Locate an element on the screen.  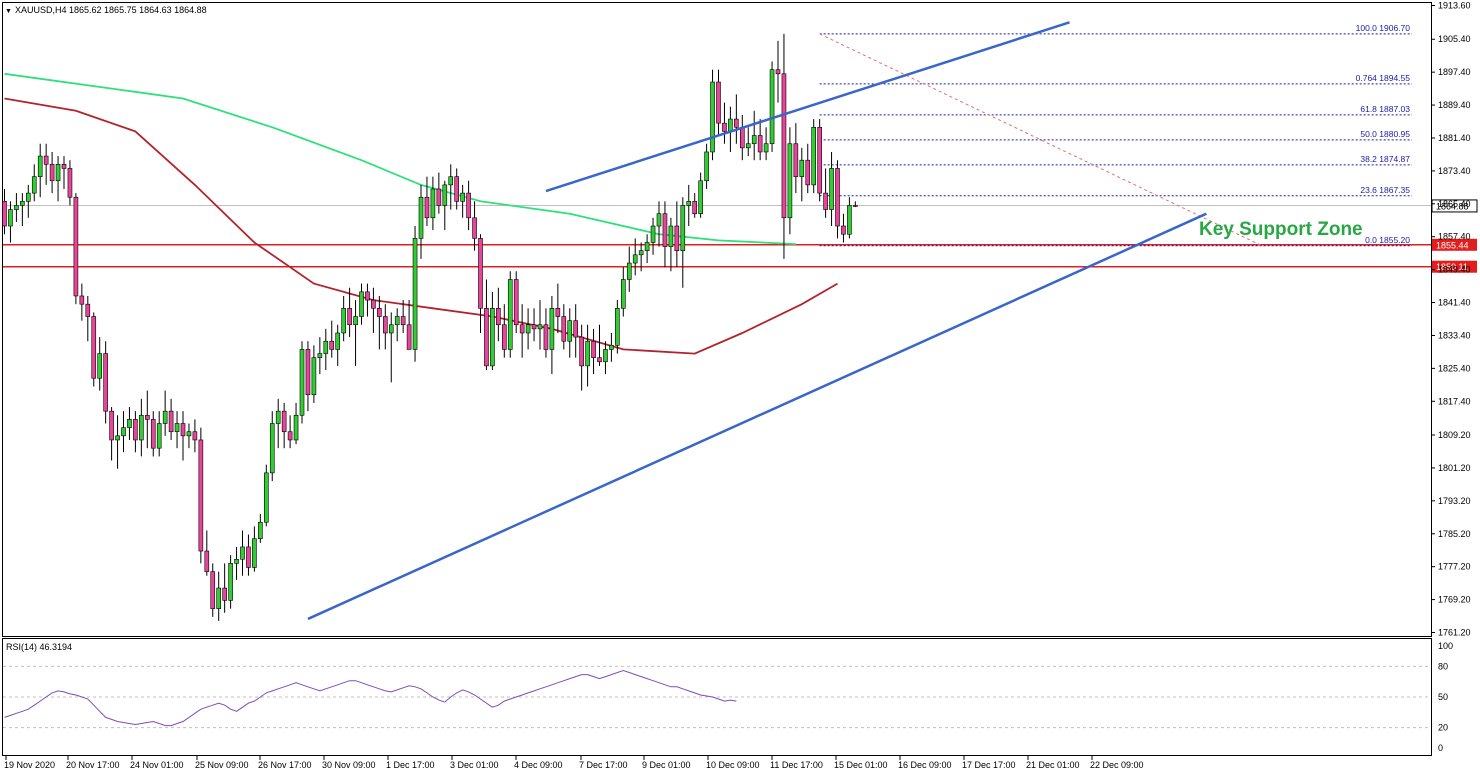
fib-level-label: 23.6 1867.35 is located at coordinates (1385, 190).